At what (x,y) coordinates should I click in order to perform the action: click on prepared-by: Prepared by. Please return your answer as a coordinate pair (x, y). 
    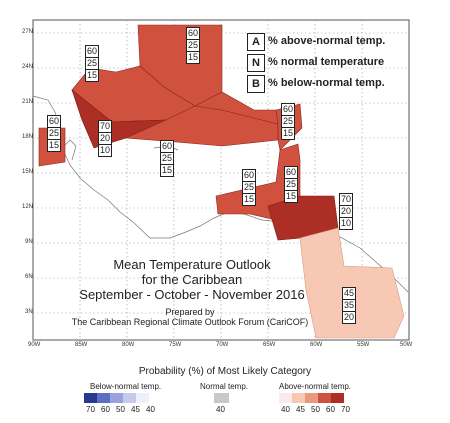
    Looking at the image, I should click on (190, 312).